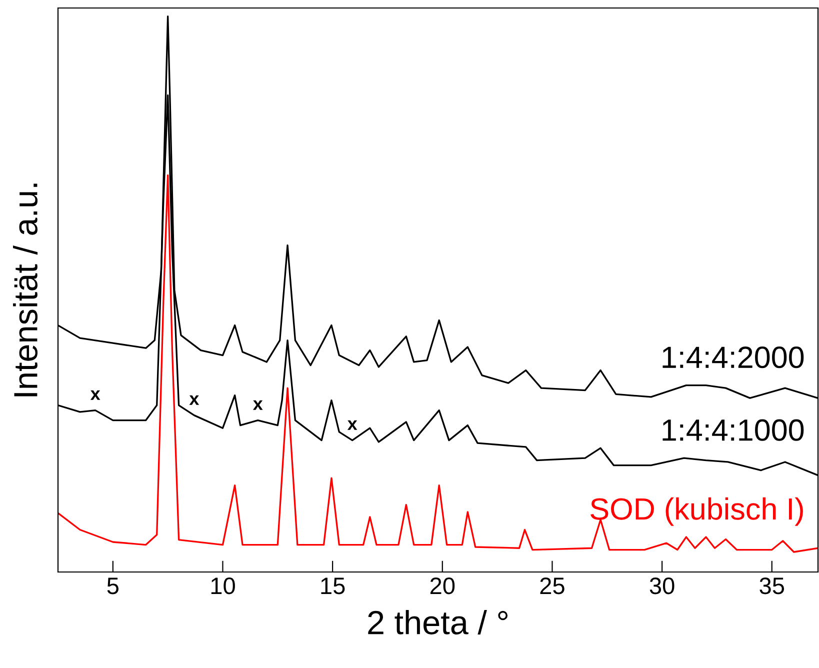 Image resolution: width=819 pixels, height=668 pixels. Describe the element at coordinates (662, 585) in the screenshot. I see `x-tick-label: 30` at that location.